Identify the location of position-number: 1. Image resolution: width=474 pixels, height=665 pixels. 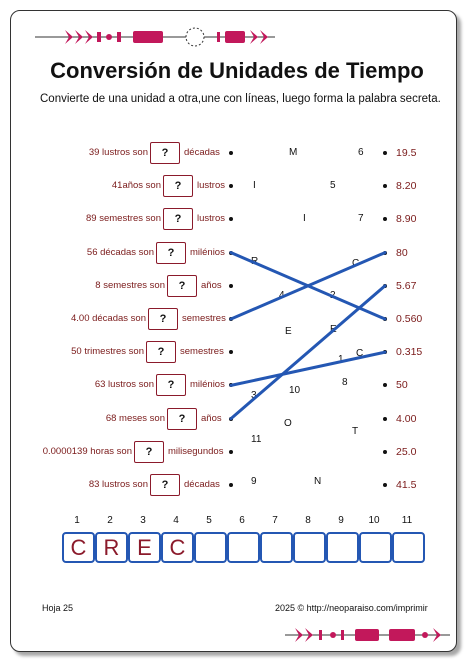
(77, 520).